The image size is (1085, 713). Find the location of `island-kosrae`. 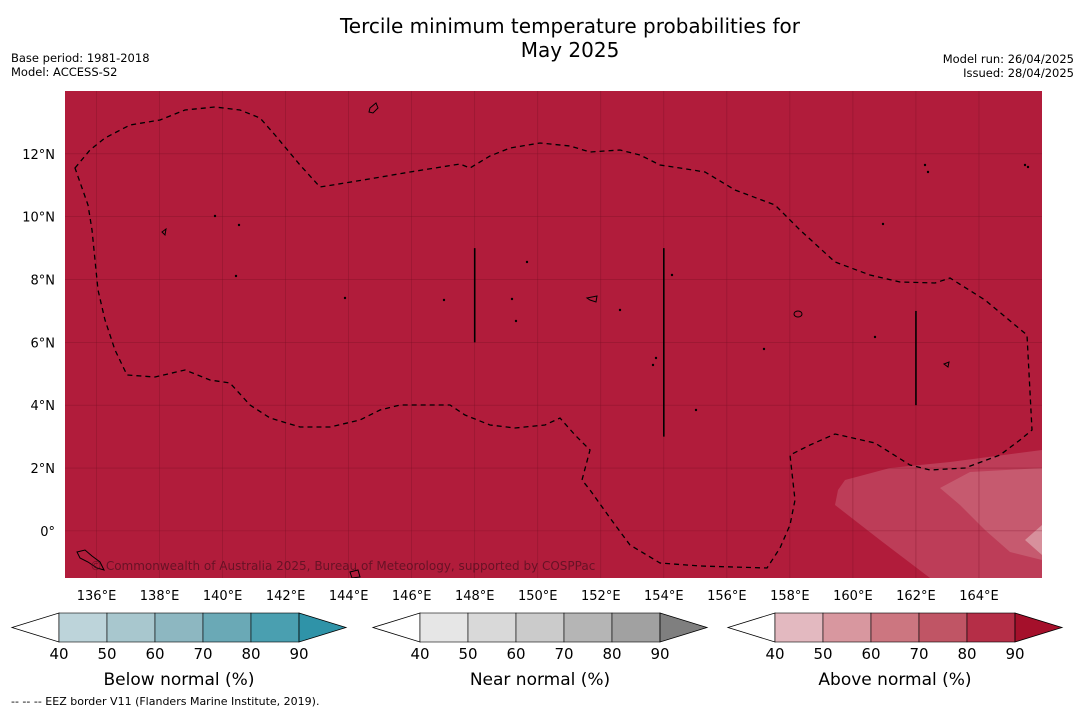

island-kosrae is located at coordinates (946, 364).